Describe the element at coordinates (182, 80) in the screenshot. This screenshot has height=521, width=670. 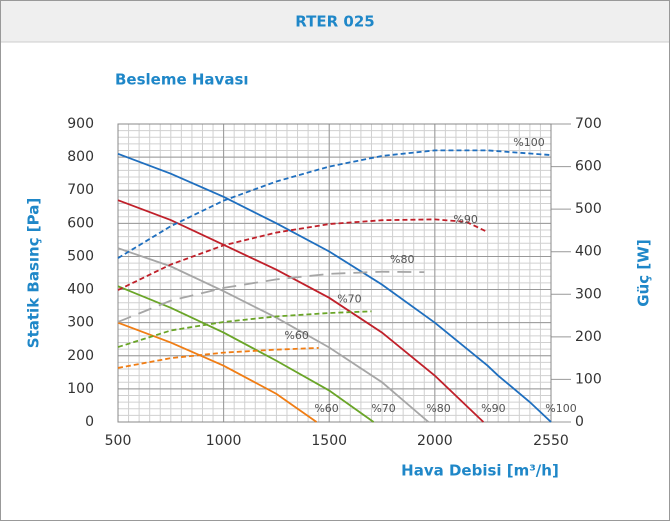
I see `chart-title: Besleme Havası` at that location.